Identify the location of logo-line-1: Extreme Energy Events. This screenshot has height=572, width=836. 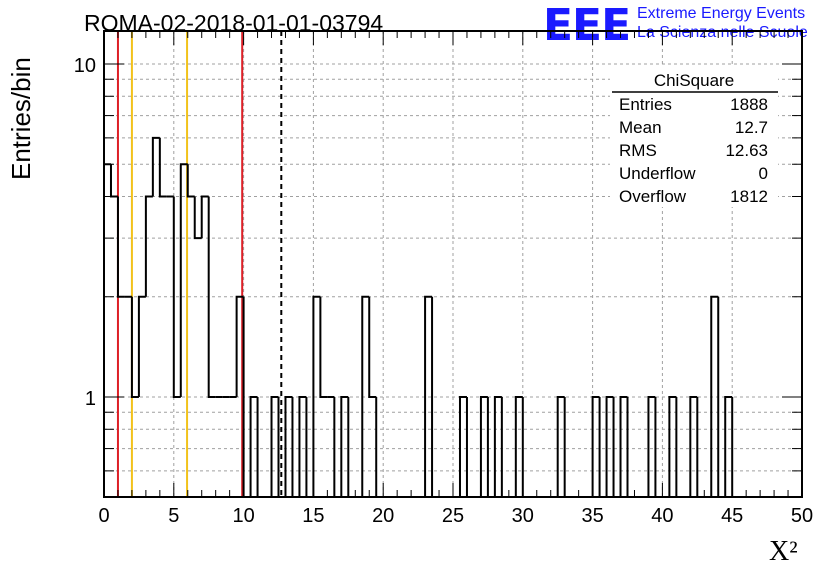
(721, 13).